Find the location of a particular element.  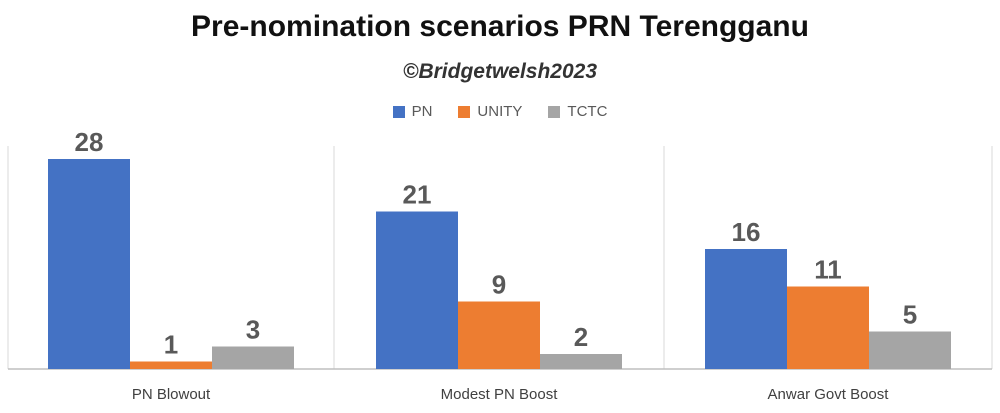

category-label-2: Modest PN Boost is located at coordinates (500, 394).